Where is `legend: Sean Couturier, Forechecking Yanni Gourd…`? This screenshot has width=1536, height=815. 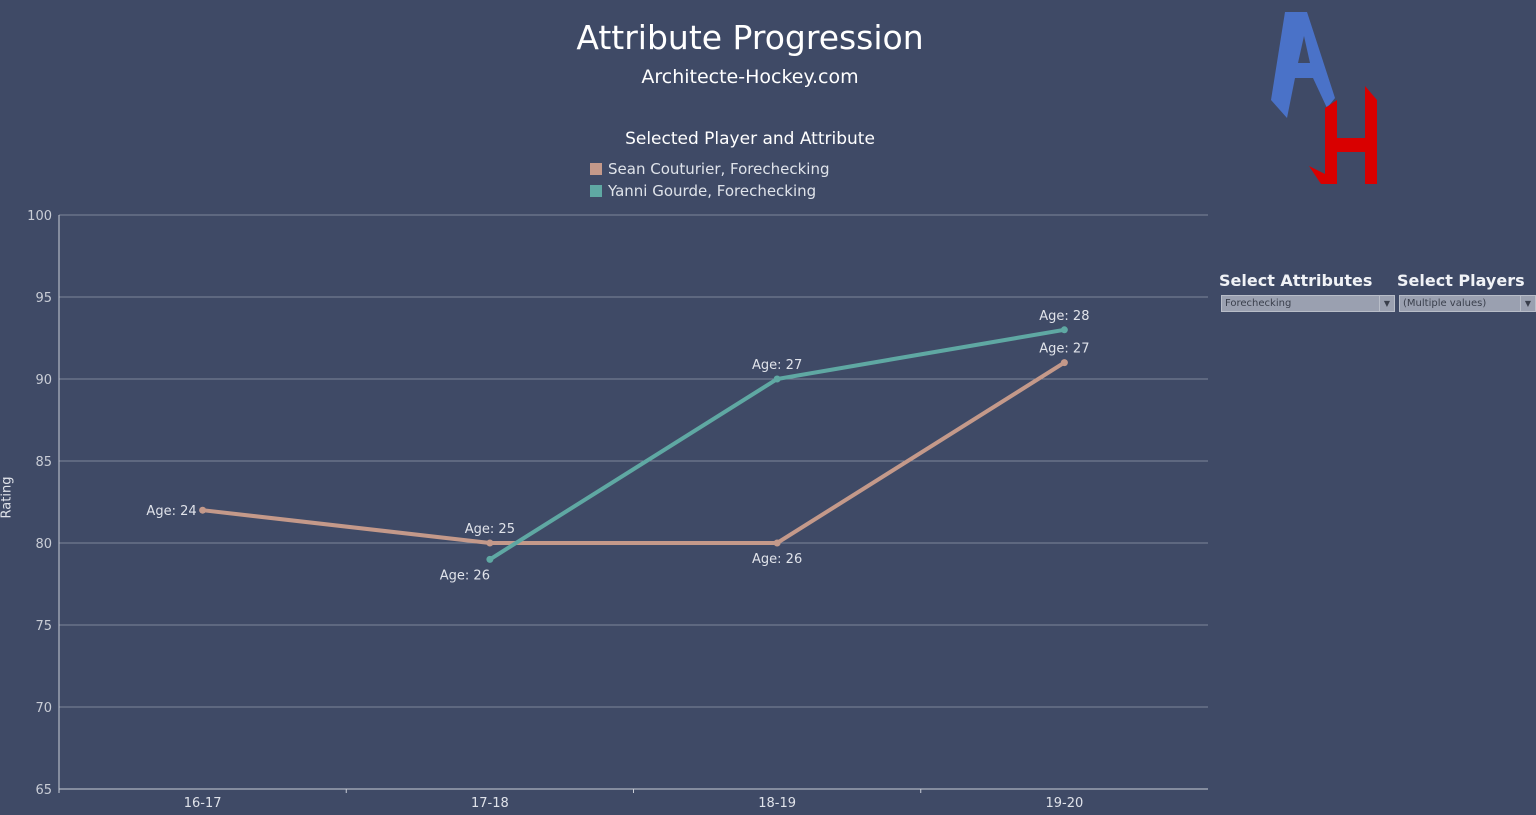
legend: Sean Couturier, Forechecking Yanni Gourd… is located at coordinates (709, 180).